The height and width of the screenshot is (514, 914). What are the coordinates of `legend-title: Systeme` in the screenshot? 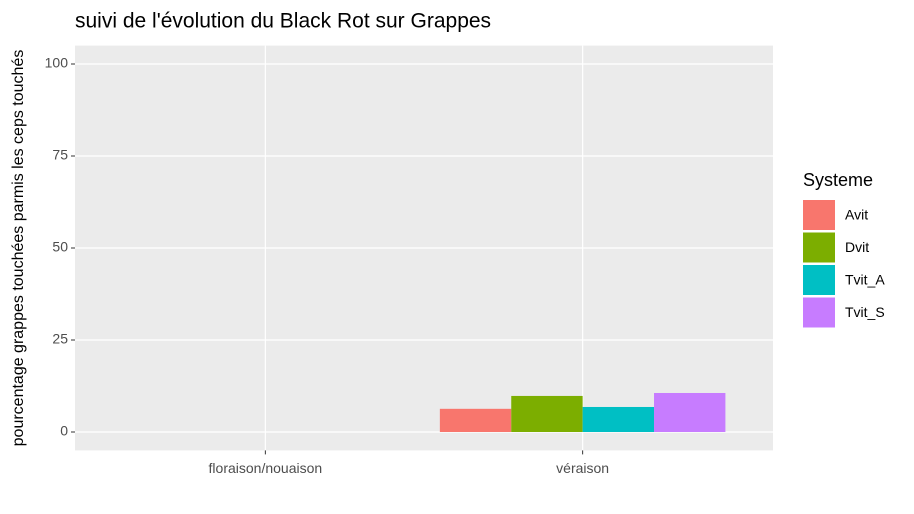 It's located at (838, 180).